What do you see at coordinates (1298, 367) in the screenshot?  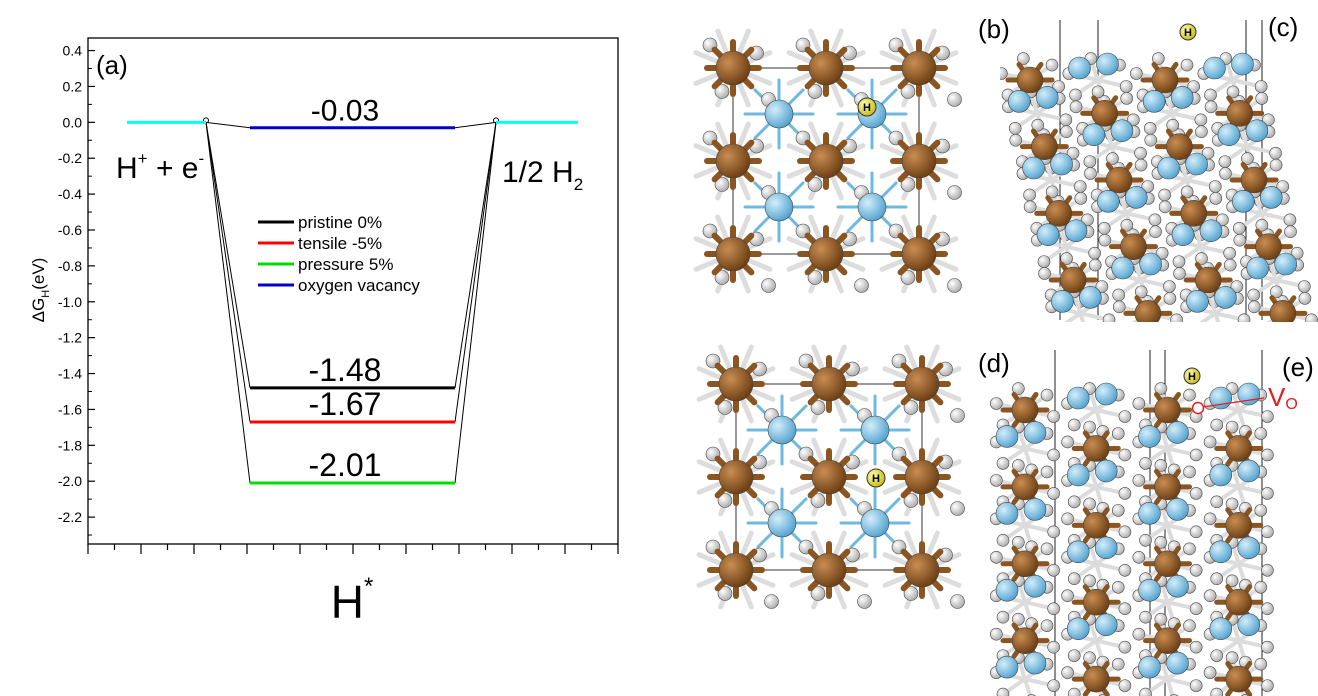 I see `panel-label-e: (e)` at bounding box center [1298, 367].